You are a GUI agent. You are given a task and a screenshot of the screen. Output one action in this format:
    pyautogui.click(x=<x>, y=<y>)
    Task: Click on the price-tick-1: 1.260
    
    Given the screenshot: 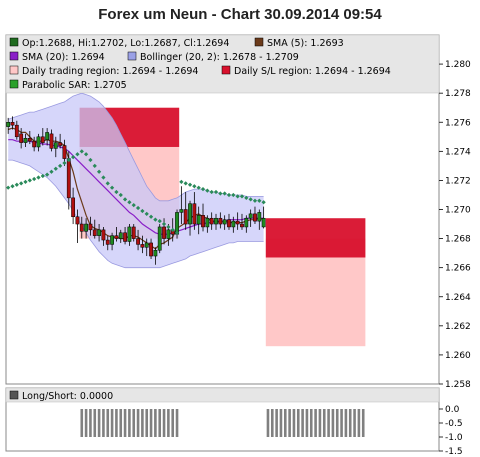 What is the action you would take?
    pyautogui.click(x=458, y=356)
    